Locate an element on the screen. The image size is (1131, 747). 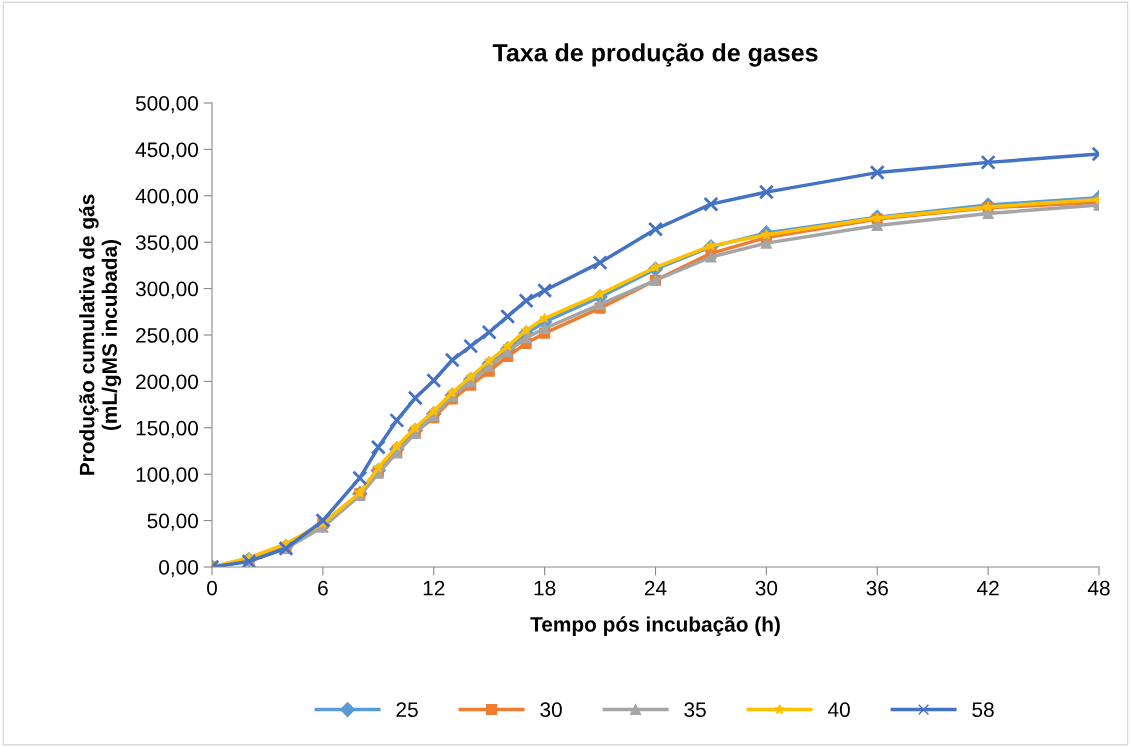
x-tick-label: 12 is located at coordinates (434, 588).